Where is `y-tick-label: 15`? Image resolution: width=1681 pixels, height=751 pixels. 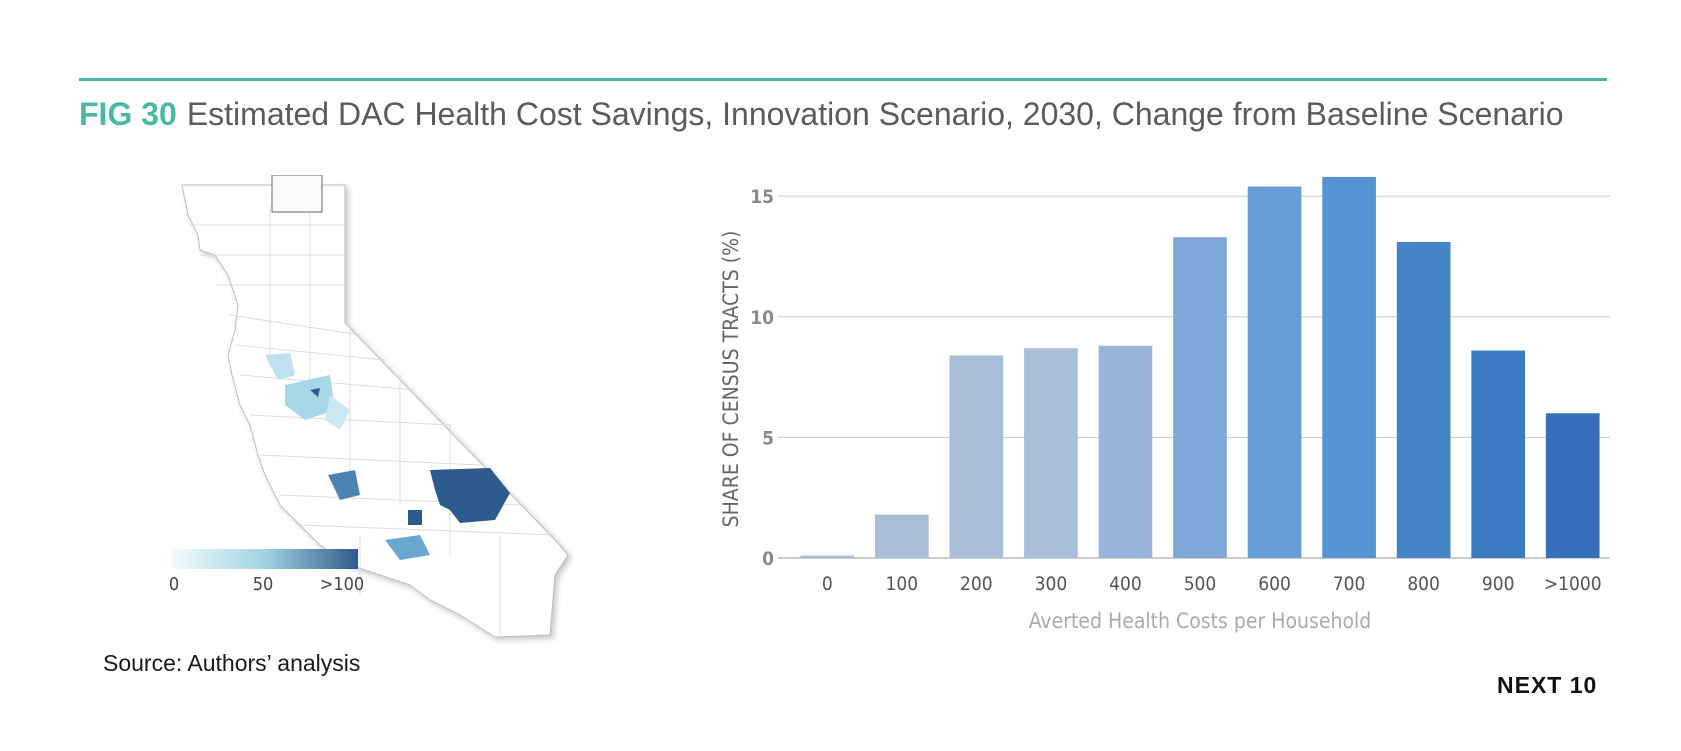 y-tick-label: 15 is located at coordinates (762, 197).